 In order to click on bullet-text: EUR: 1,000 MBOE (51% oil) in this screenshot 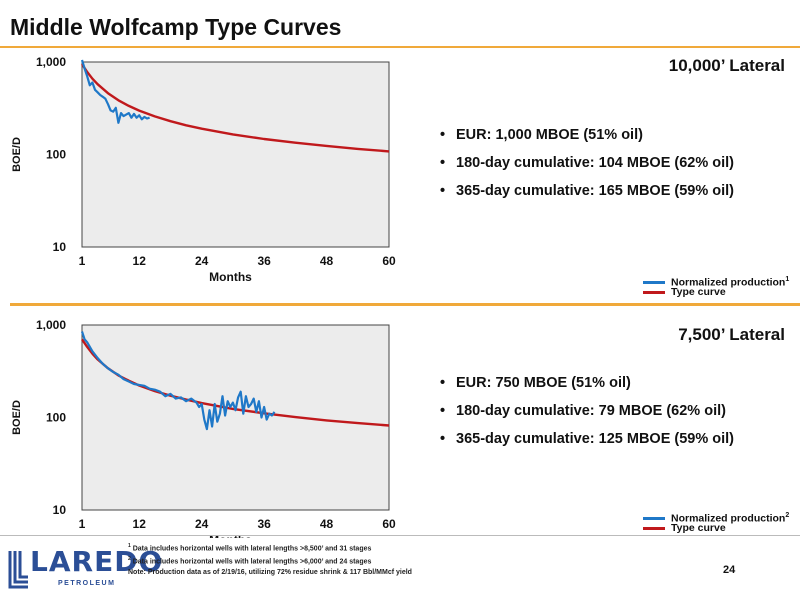, I will do `click(549, 135)`.